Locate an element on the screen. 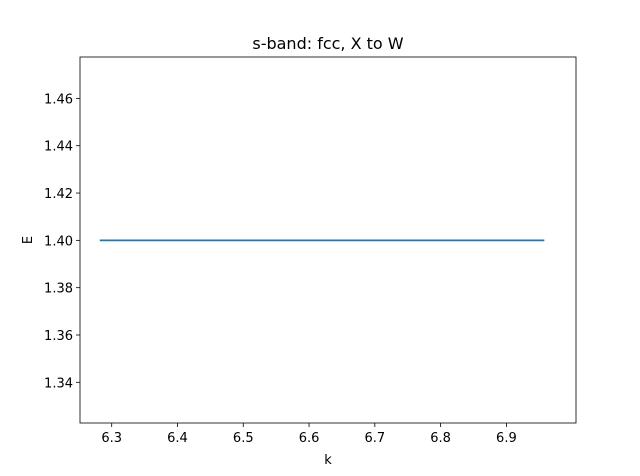 The height and width of the screenshot is (476, 640). y-tick-label: 1.36 is located at coordinates (58, 336).